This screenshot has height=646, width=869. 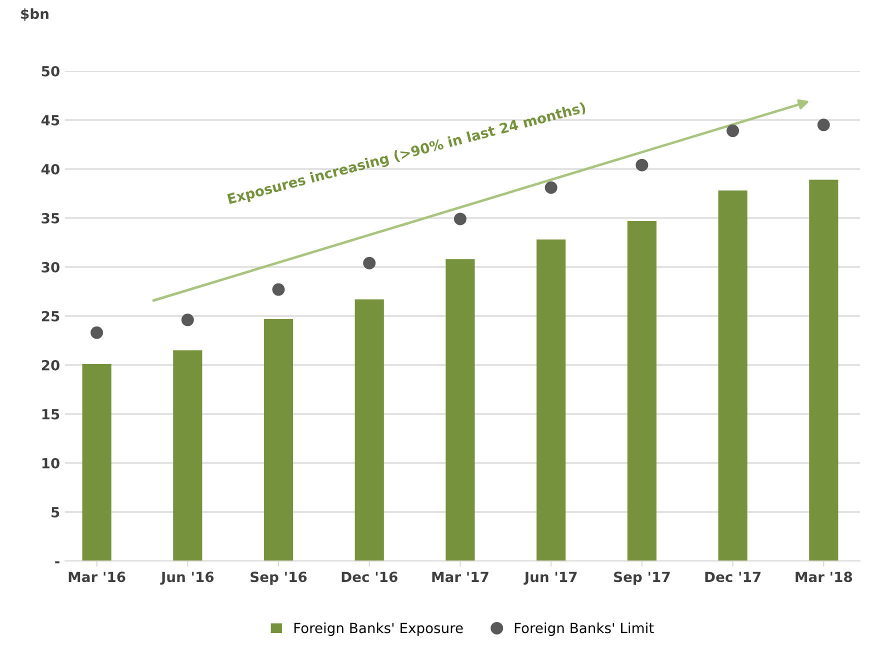 I want to click on y-tick-label: 20, so click(x=51, y=365).